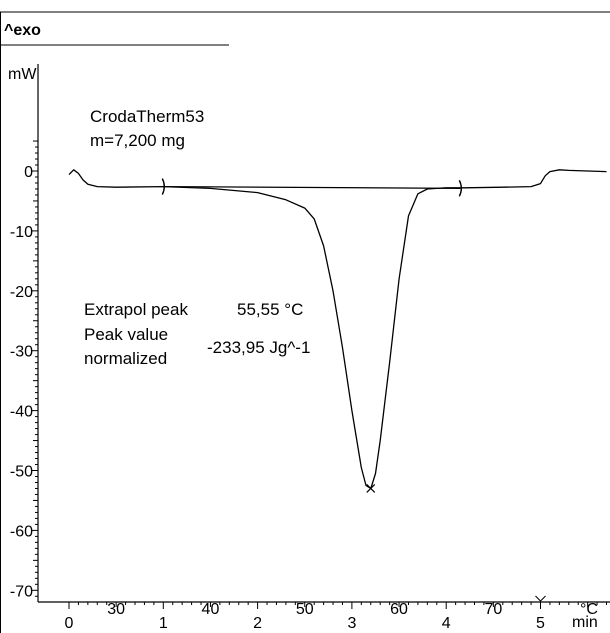 The width and height of the screenshot is (610, 633). Describe the element at coordinates (589, 609) in the screenshot. I see `temperature-unit-label: °C` at that location.